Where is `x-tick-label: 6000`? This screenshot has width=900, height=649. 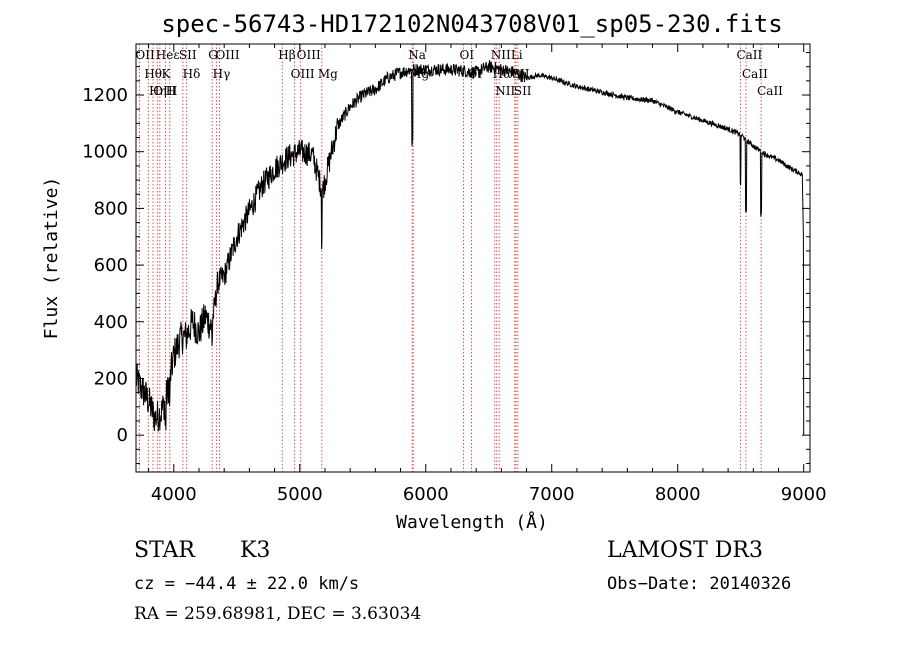
x-tick-label: 6000 is located at coordinates (426, 494).